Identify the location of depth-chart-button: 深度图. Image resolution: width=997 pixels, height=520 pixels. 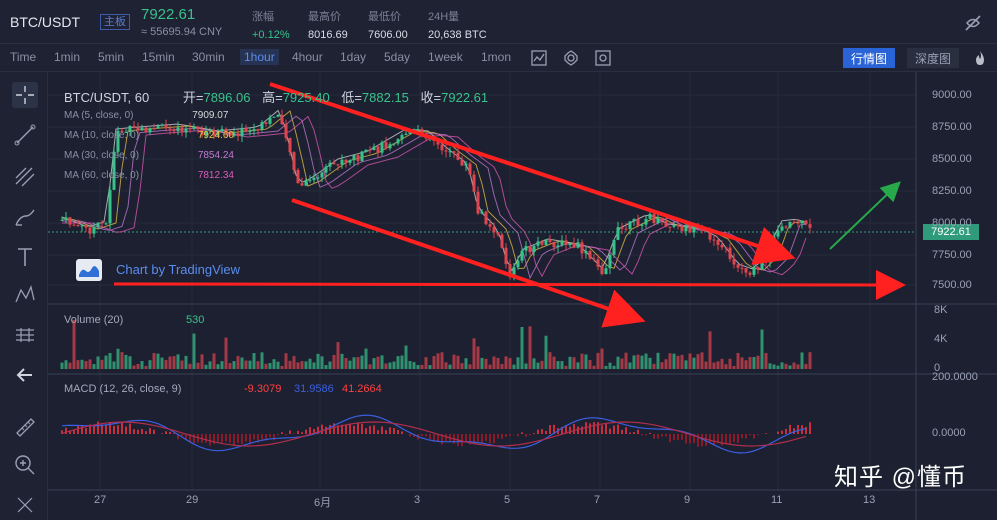
(933, 58).